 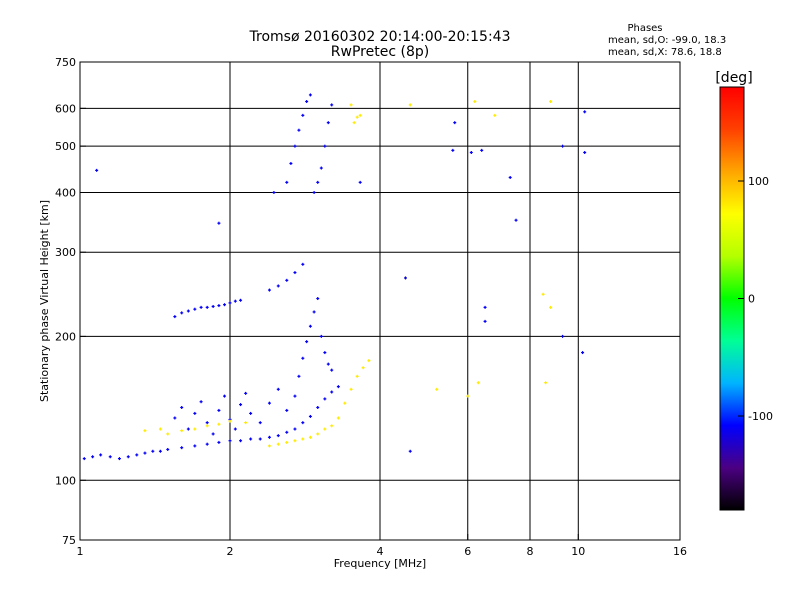 I want to click on y-tick-label: 75, so click(x=69, y=540).